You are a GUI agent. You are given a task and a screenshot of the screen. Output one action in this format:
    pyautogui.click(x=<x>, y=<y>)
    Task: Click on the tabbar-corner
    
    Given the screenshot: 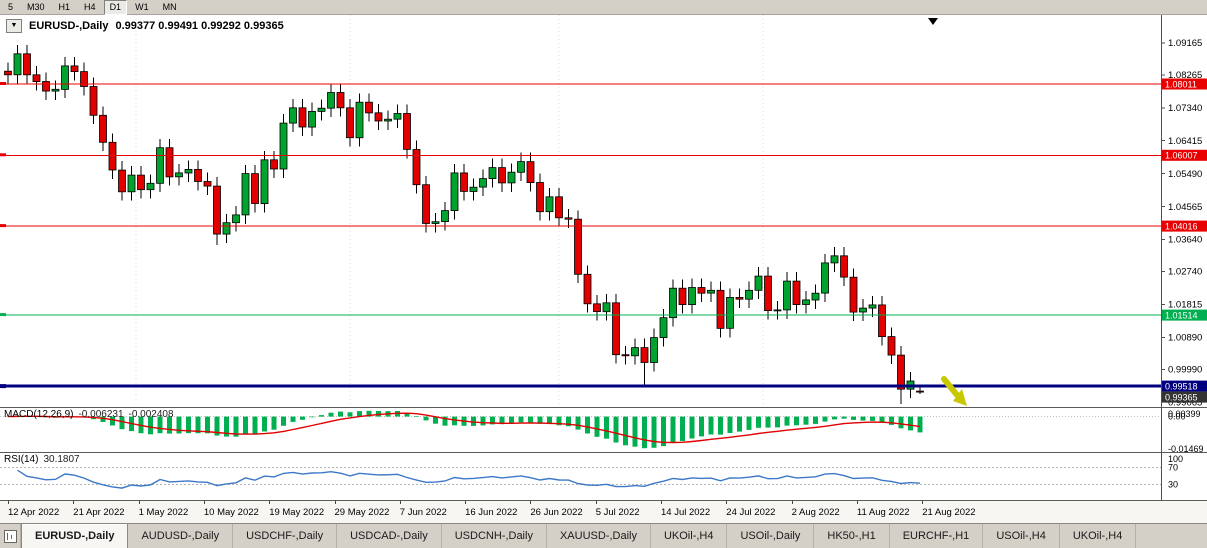 What is the action you would take?
    pyautogui.click(x=10, y=536)
    